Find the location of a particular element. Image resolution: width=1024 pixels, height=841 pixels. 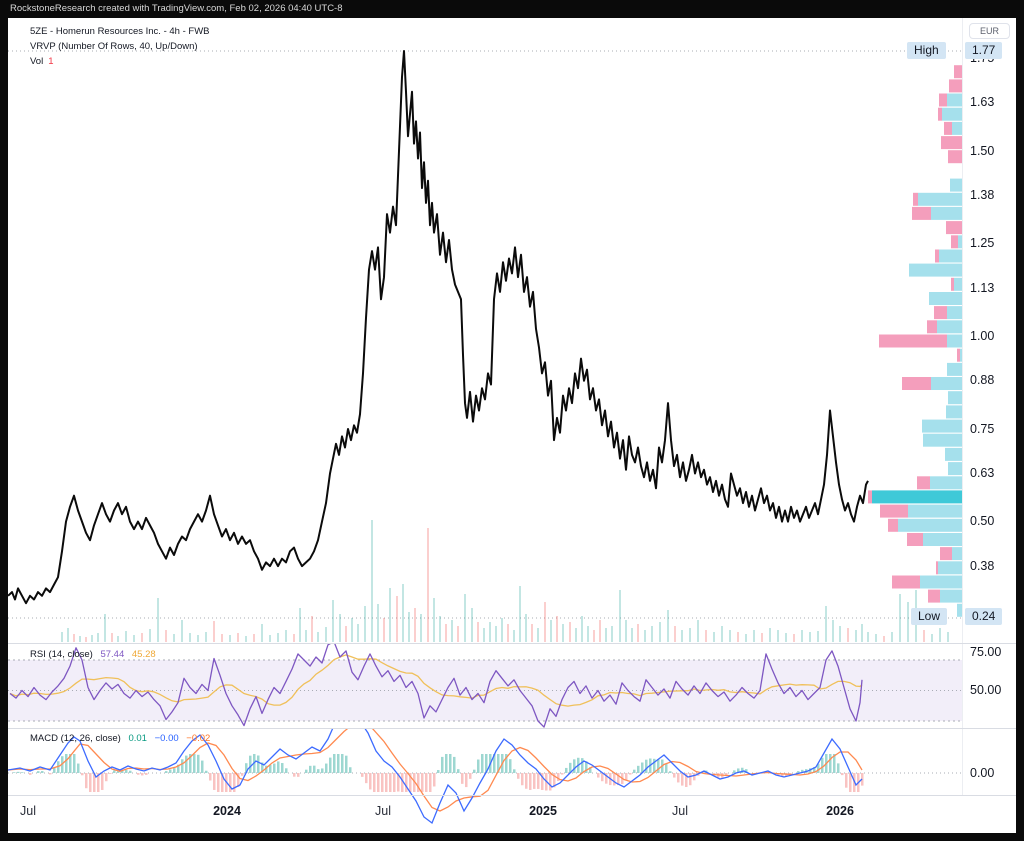

macd-hist-value: 0.01 is located at coordinates (137, 738).